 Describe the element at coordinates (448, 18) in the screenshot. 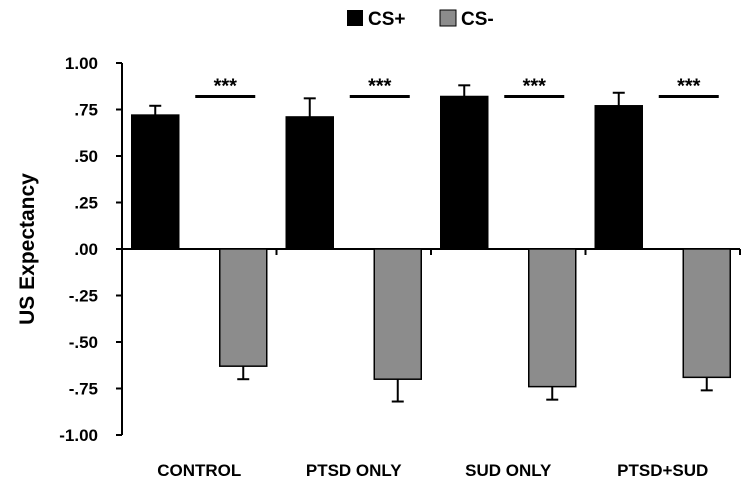

I see `legend-swatch-cs-minus` at that location.